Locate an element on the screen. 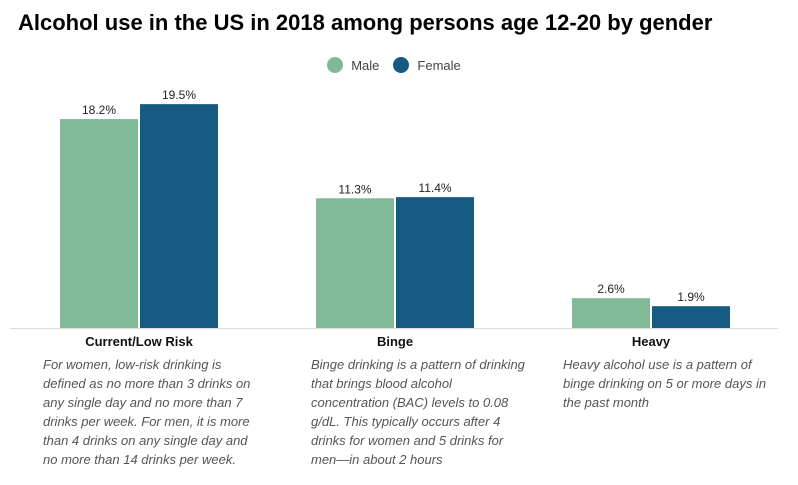 The image size is (798, 485). category-label: Current/Low Risk is located at coordinates (139, 341).